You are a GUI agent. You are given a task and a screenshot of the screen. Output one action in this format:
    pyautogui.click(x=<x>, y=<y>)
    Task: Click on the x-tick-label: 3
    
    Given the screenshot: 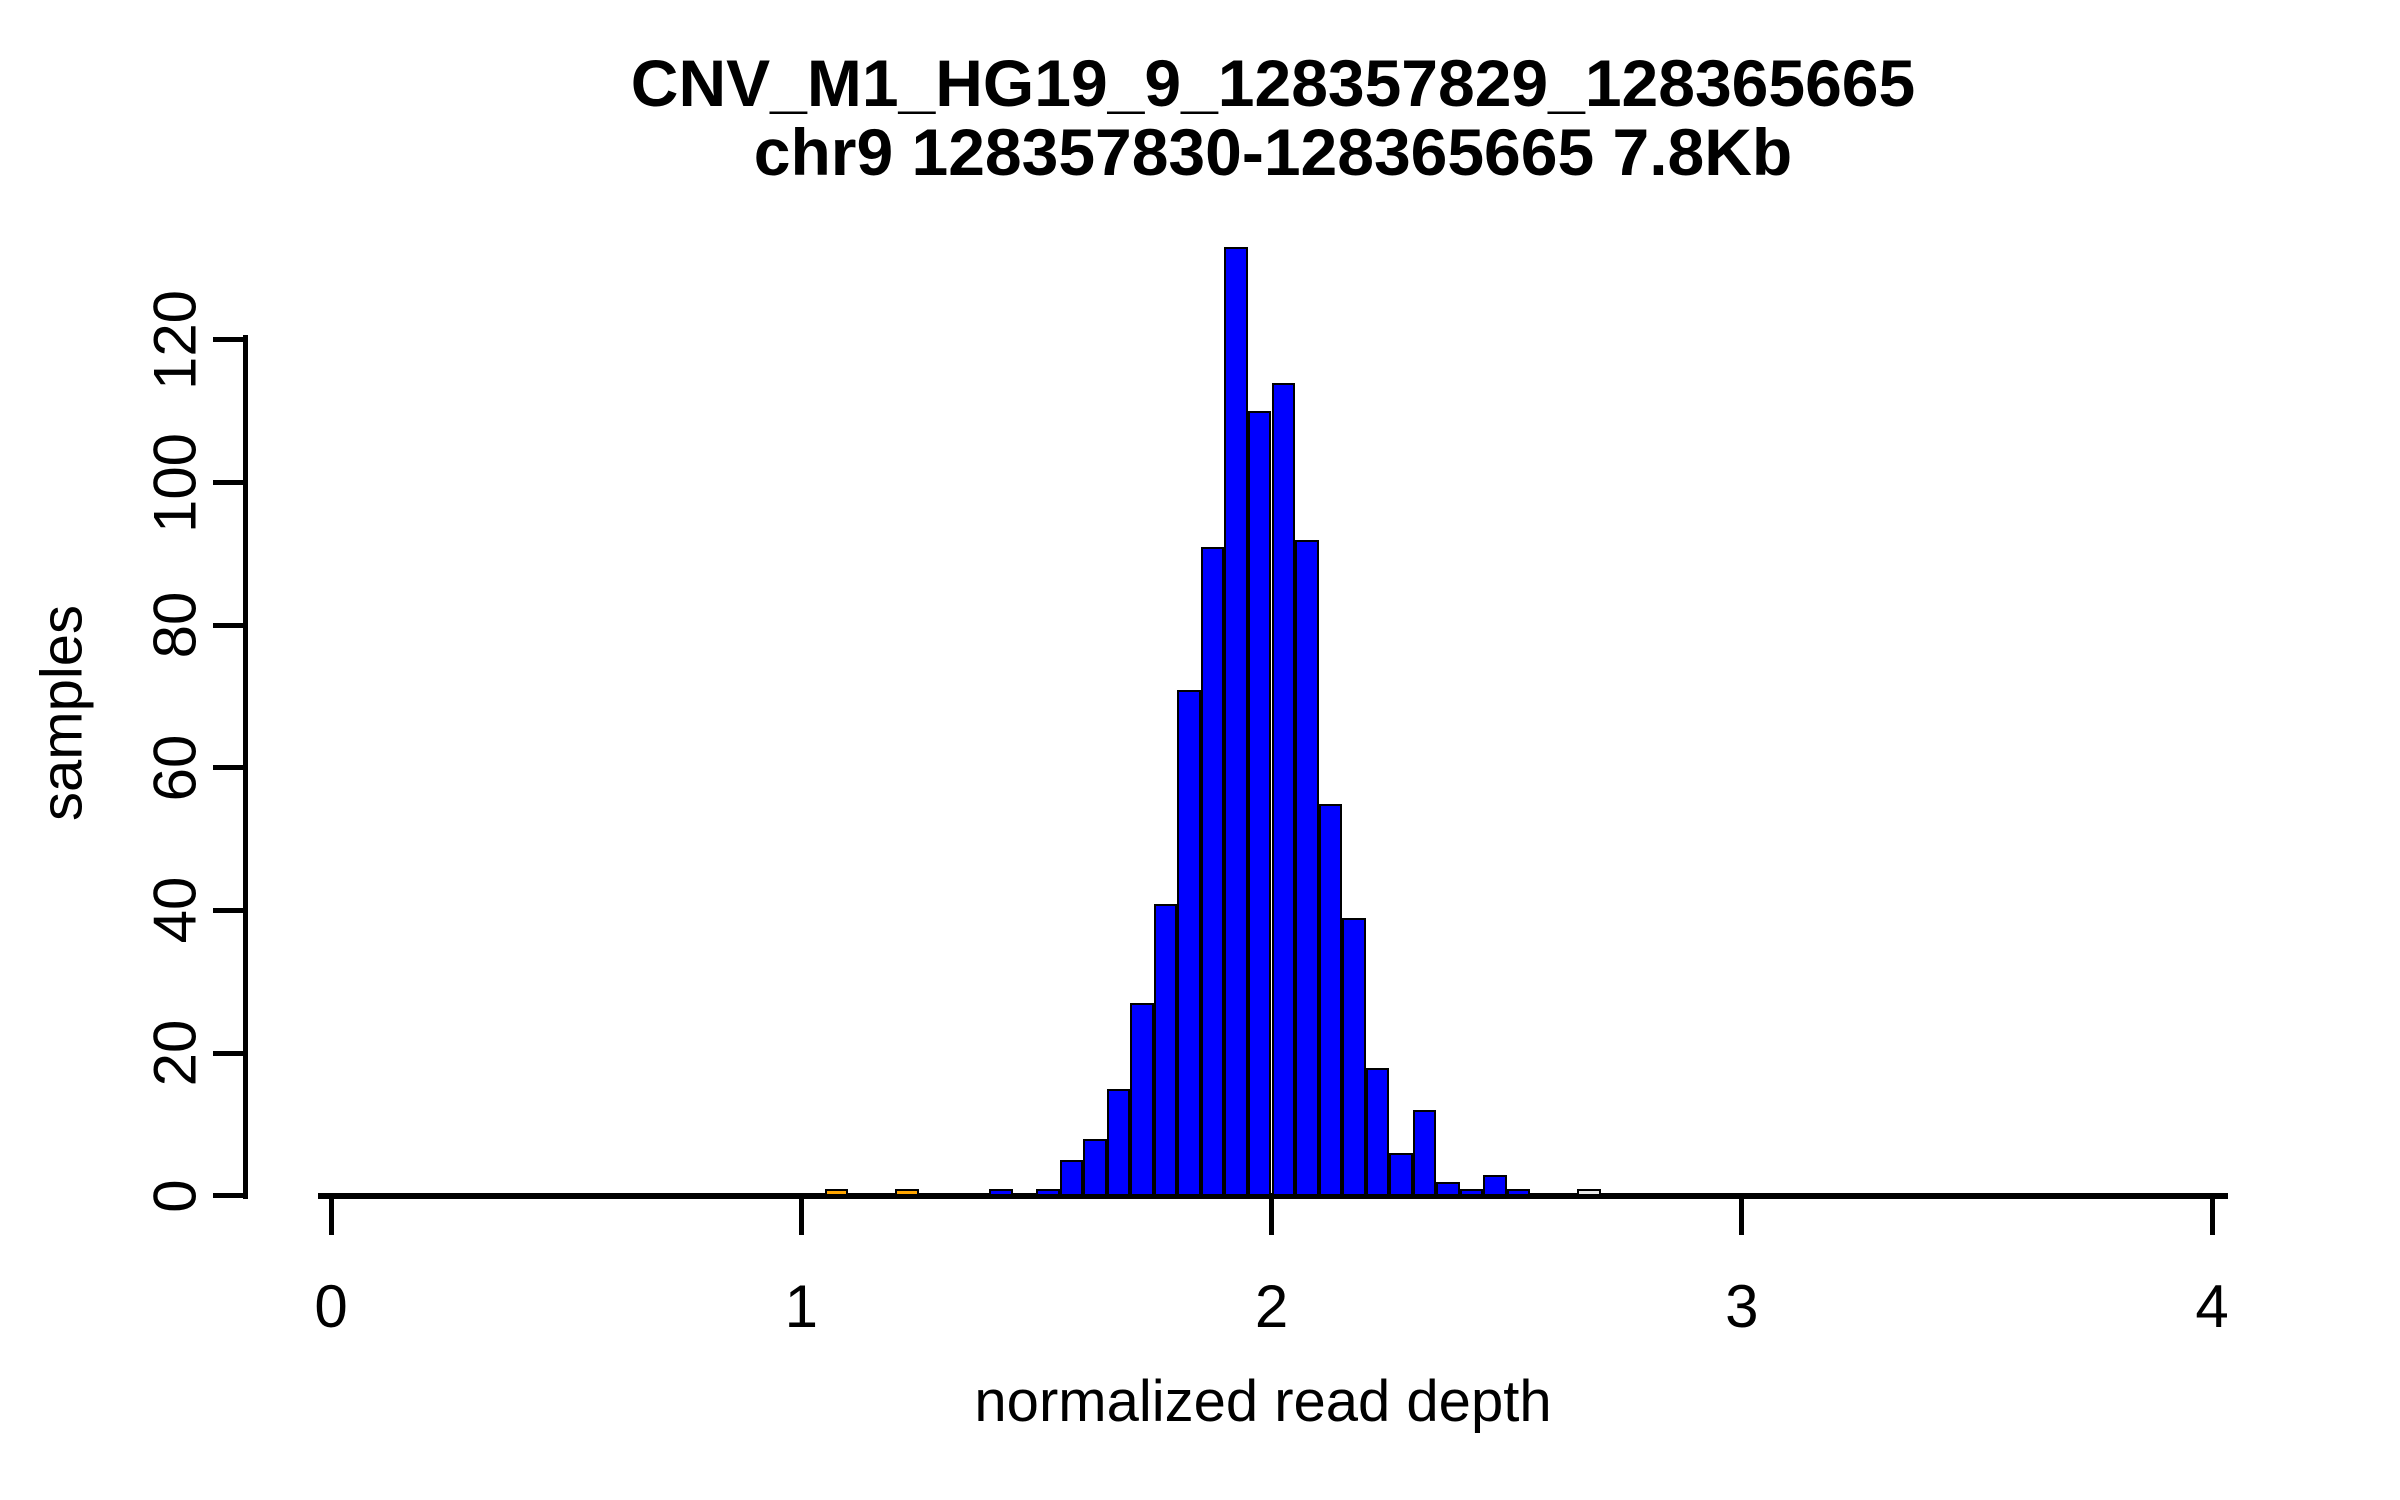 What is the action you would take?
    pyautogui.click(x=1742, y=1306)
    